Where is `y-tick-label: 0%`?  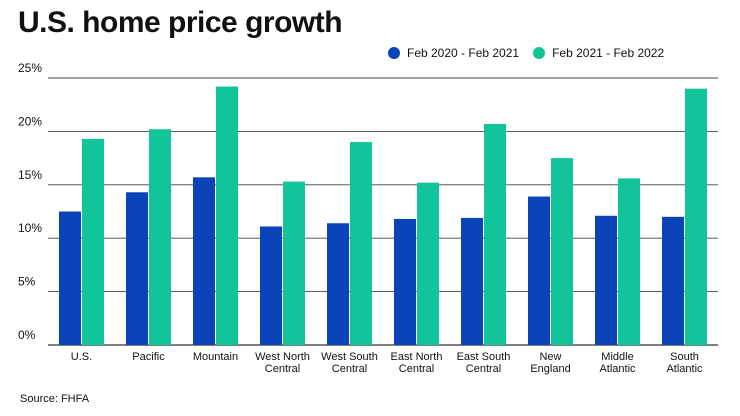
y-tick-label: 0% is located at coordinates (27, 335).